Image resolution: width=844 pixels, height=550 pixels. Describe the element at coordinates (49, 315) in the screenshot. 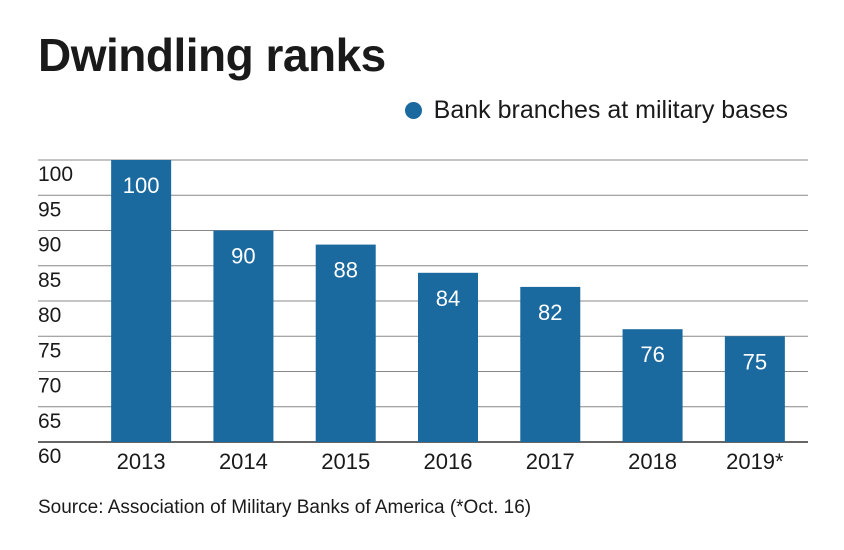

I see `y-tick-label: 80` at that location.